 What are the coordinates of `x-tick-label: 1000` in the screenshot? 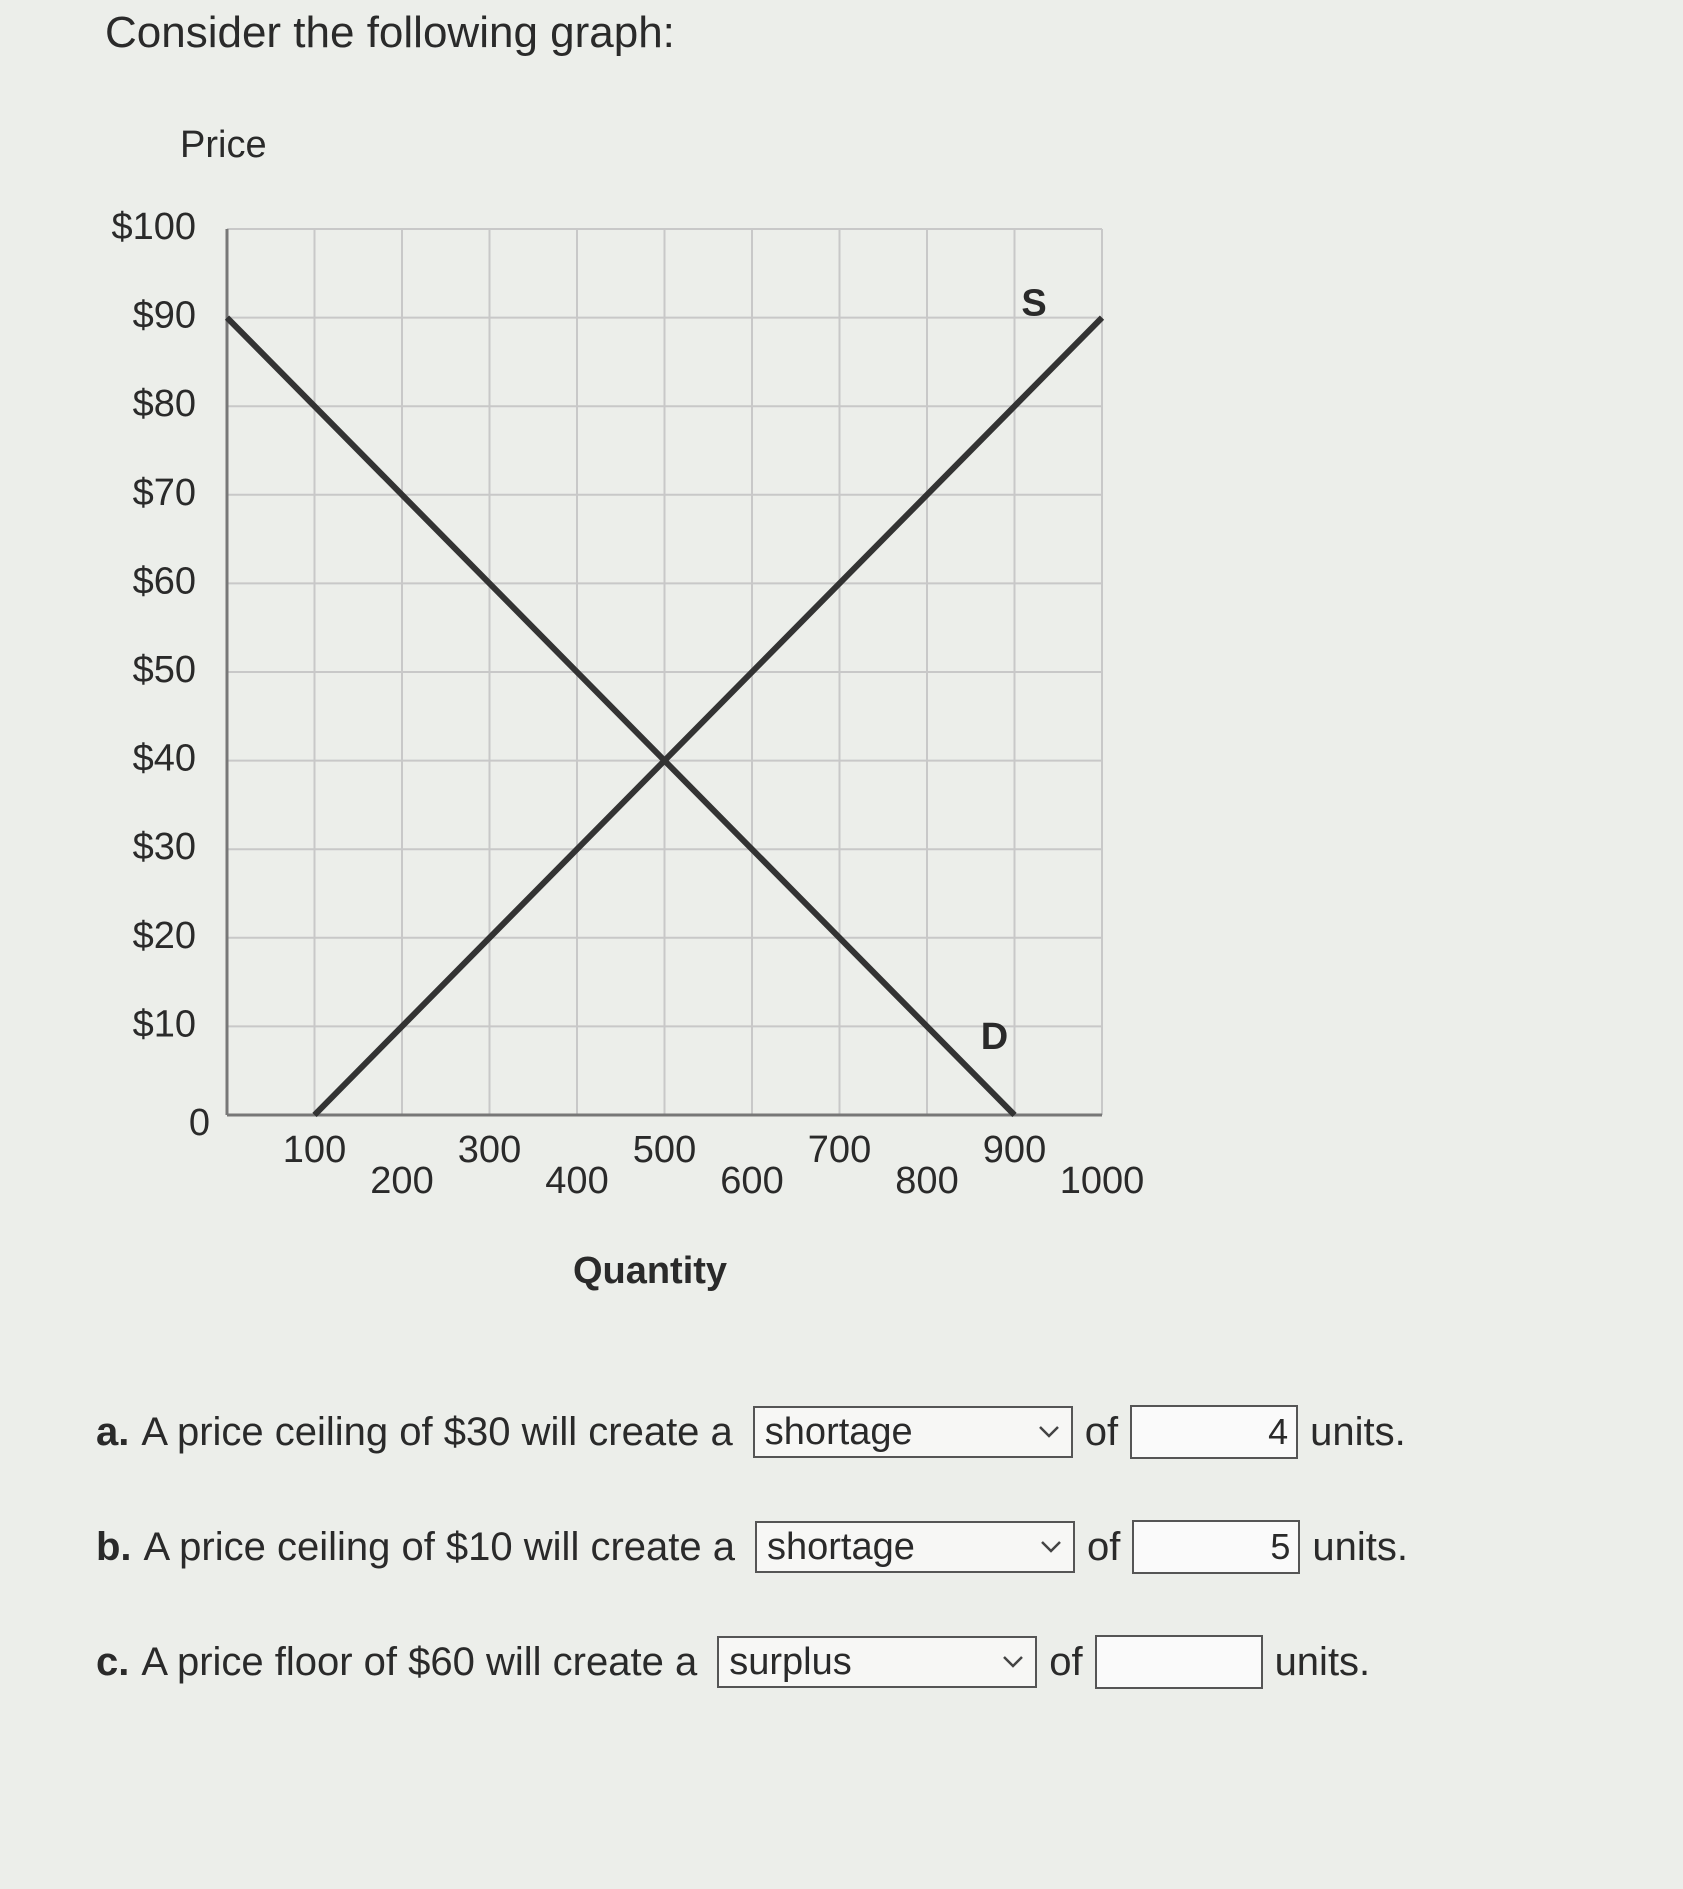 It's located at (1102, 1181).